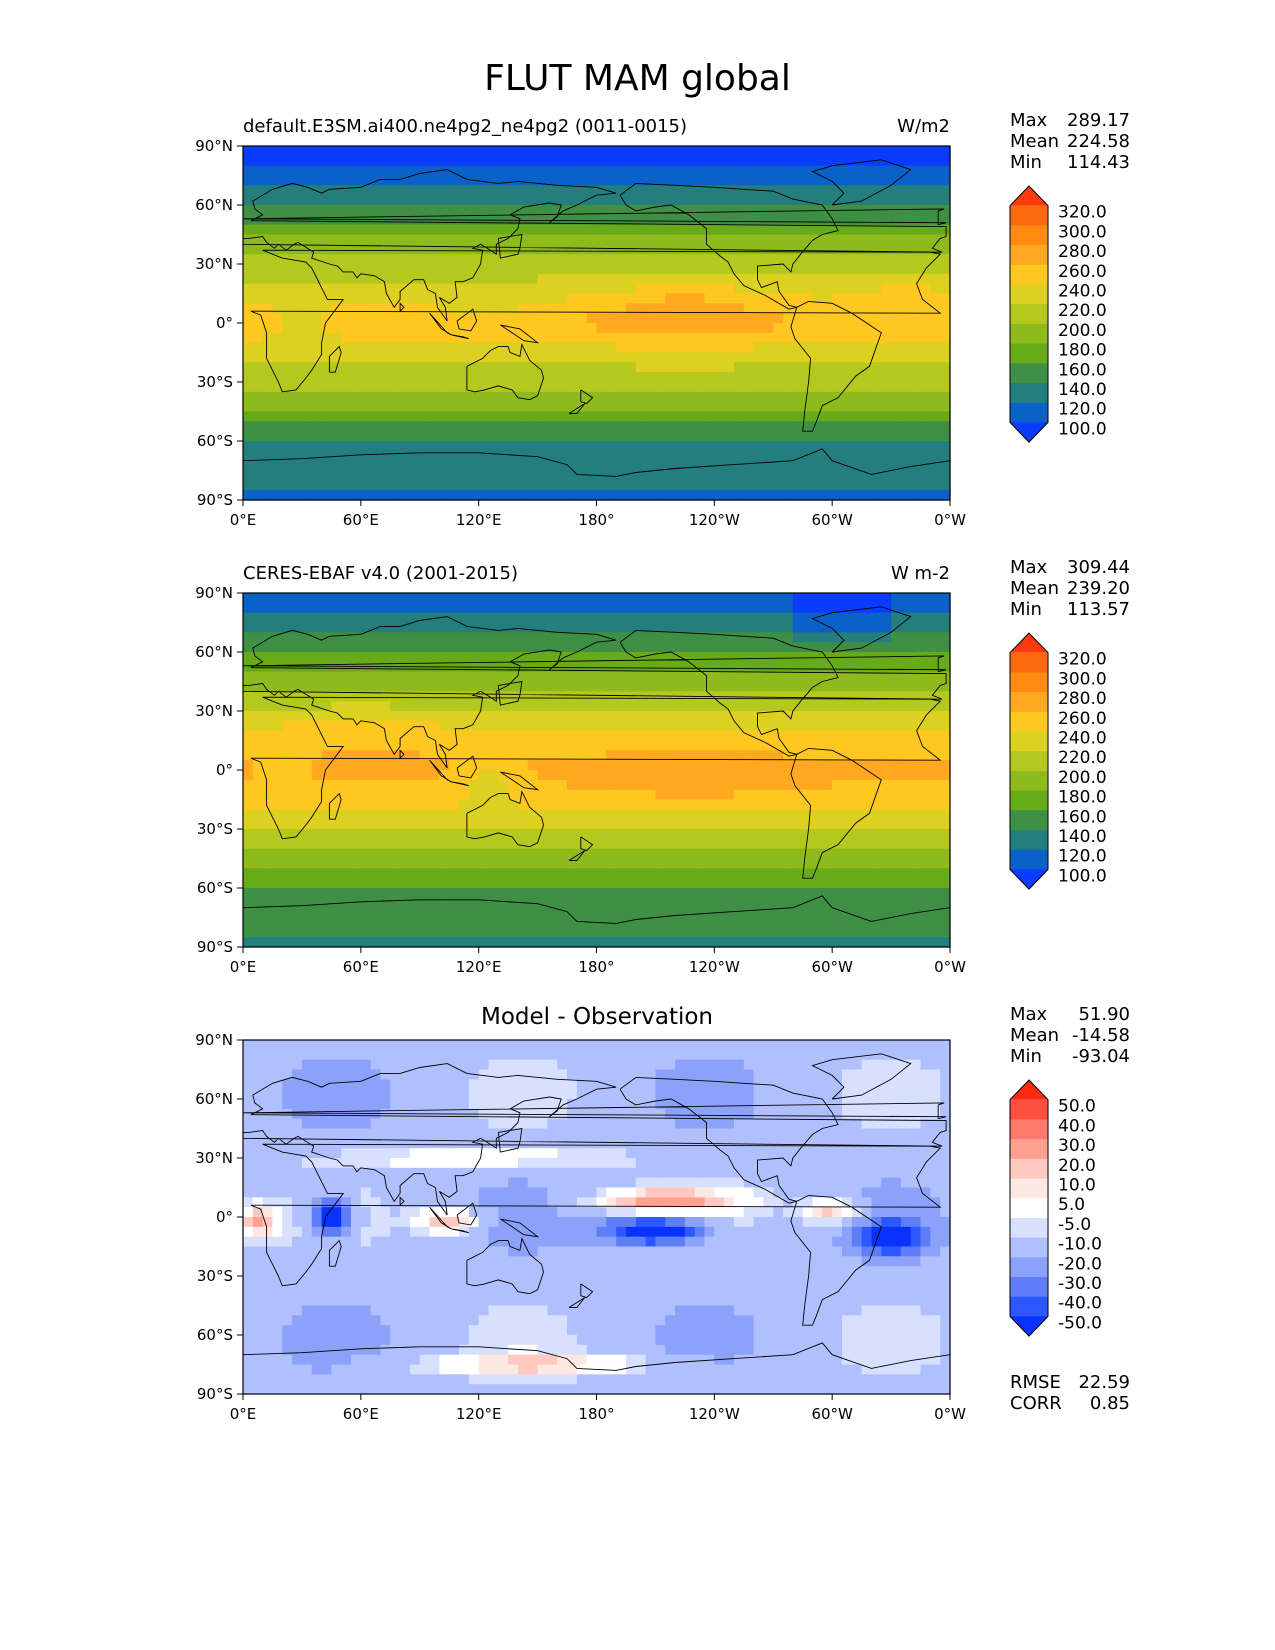 The image size is (1275, 1650). I want to click on colorbar-tick-label: -30.0, so click(1080, 1284).